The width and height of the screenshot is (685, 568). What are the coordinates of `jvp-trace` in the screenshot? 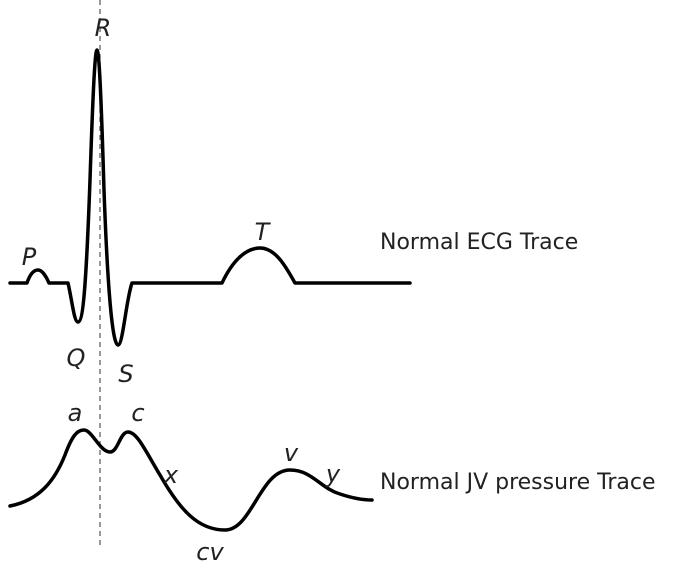 It's located at (191, 480).